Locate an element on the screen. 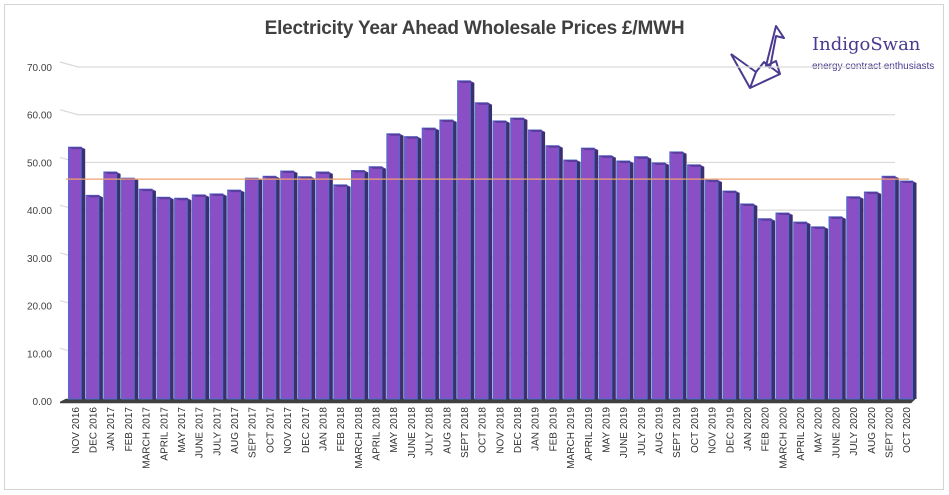 This screenshot has width=949, height=495. x-tick-label: NOV 2016 is located at coordinates (76, 430).